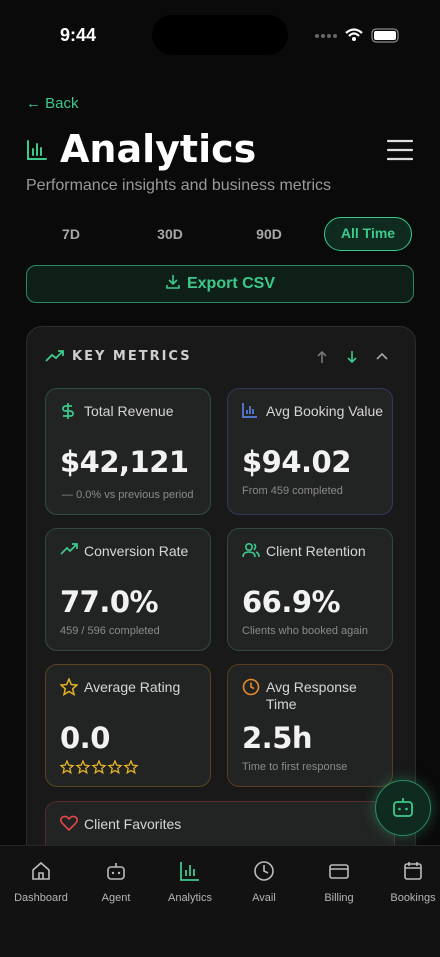  What do you see at coordinates (62, 103) in the screenshot?
I see `back-label: Back` at bounding box center [62, 103].